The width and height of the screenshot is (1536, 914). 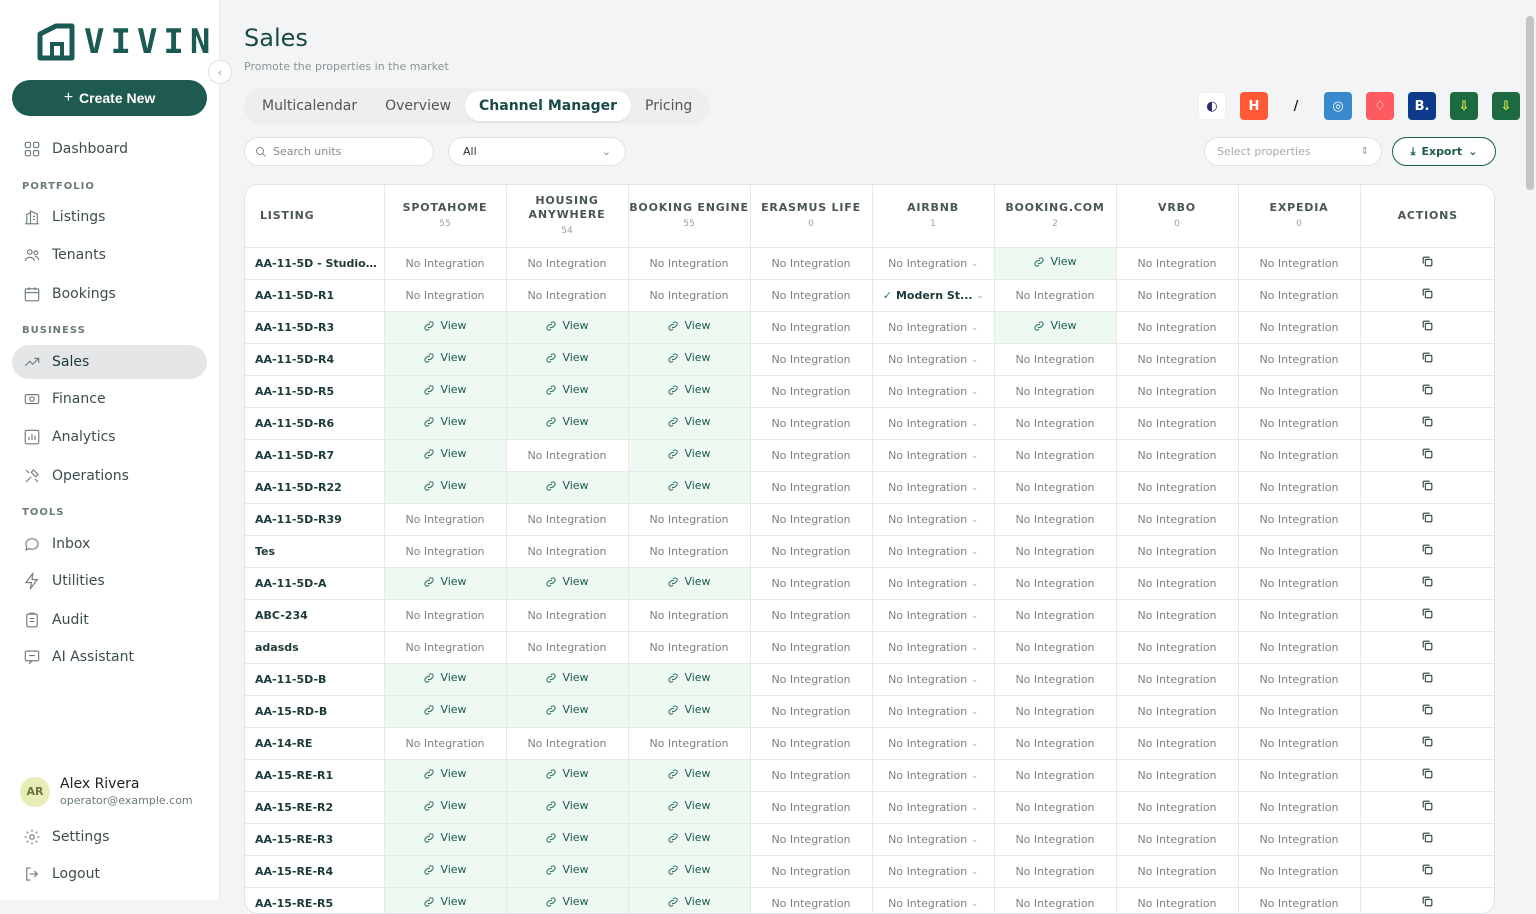 What do you see at coordinates (315, 359) in the screenshot?
I see `listing-name: AA-11-5D-R4` at bounding box center [315, 359].